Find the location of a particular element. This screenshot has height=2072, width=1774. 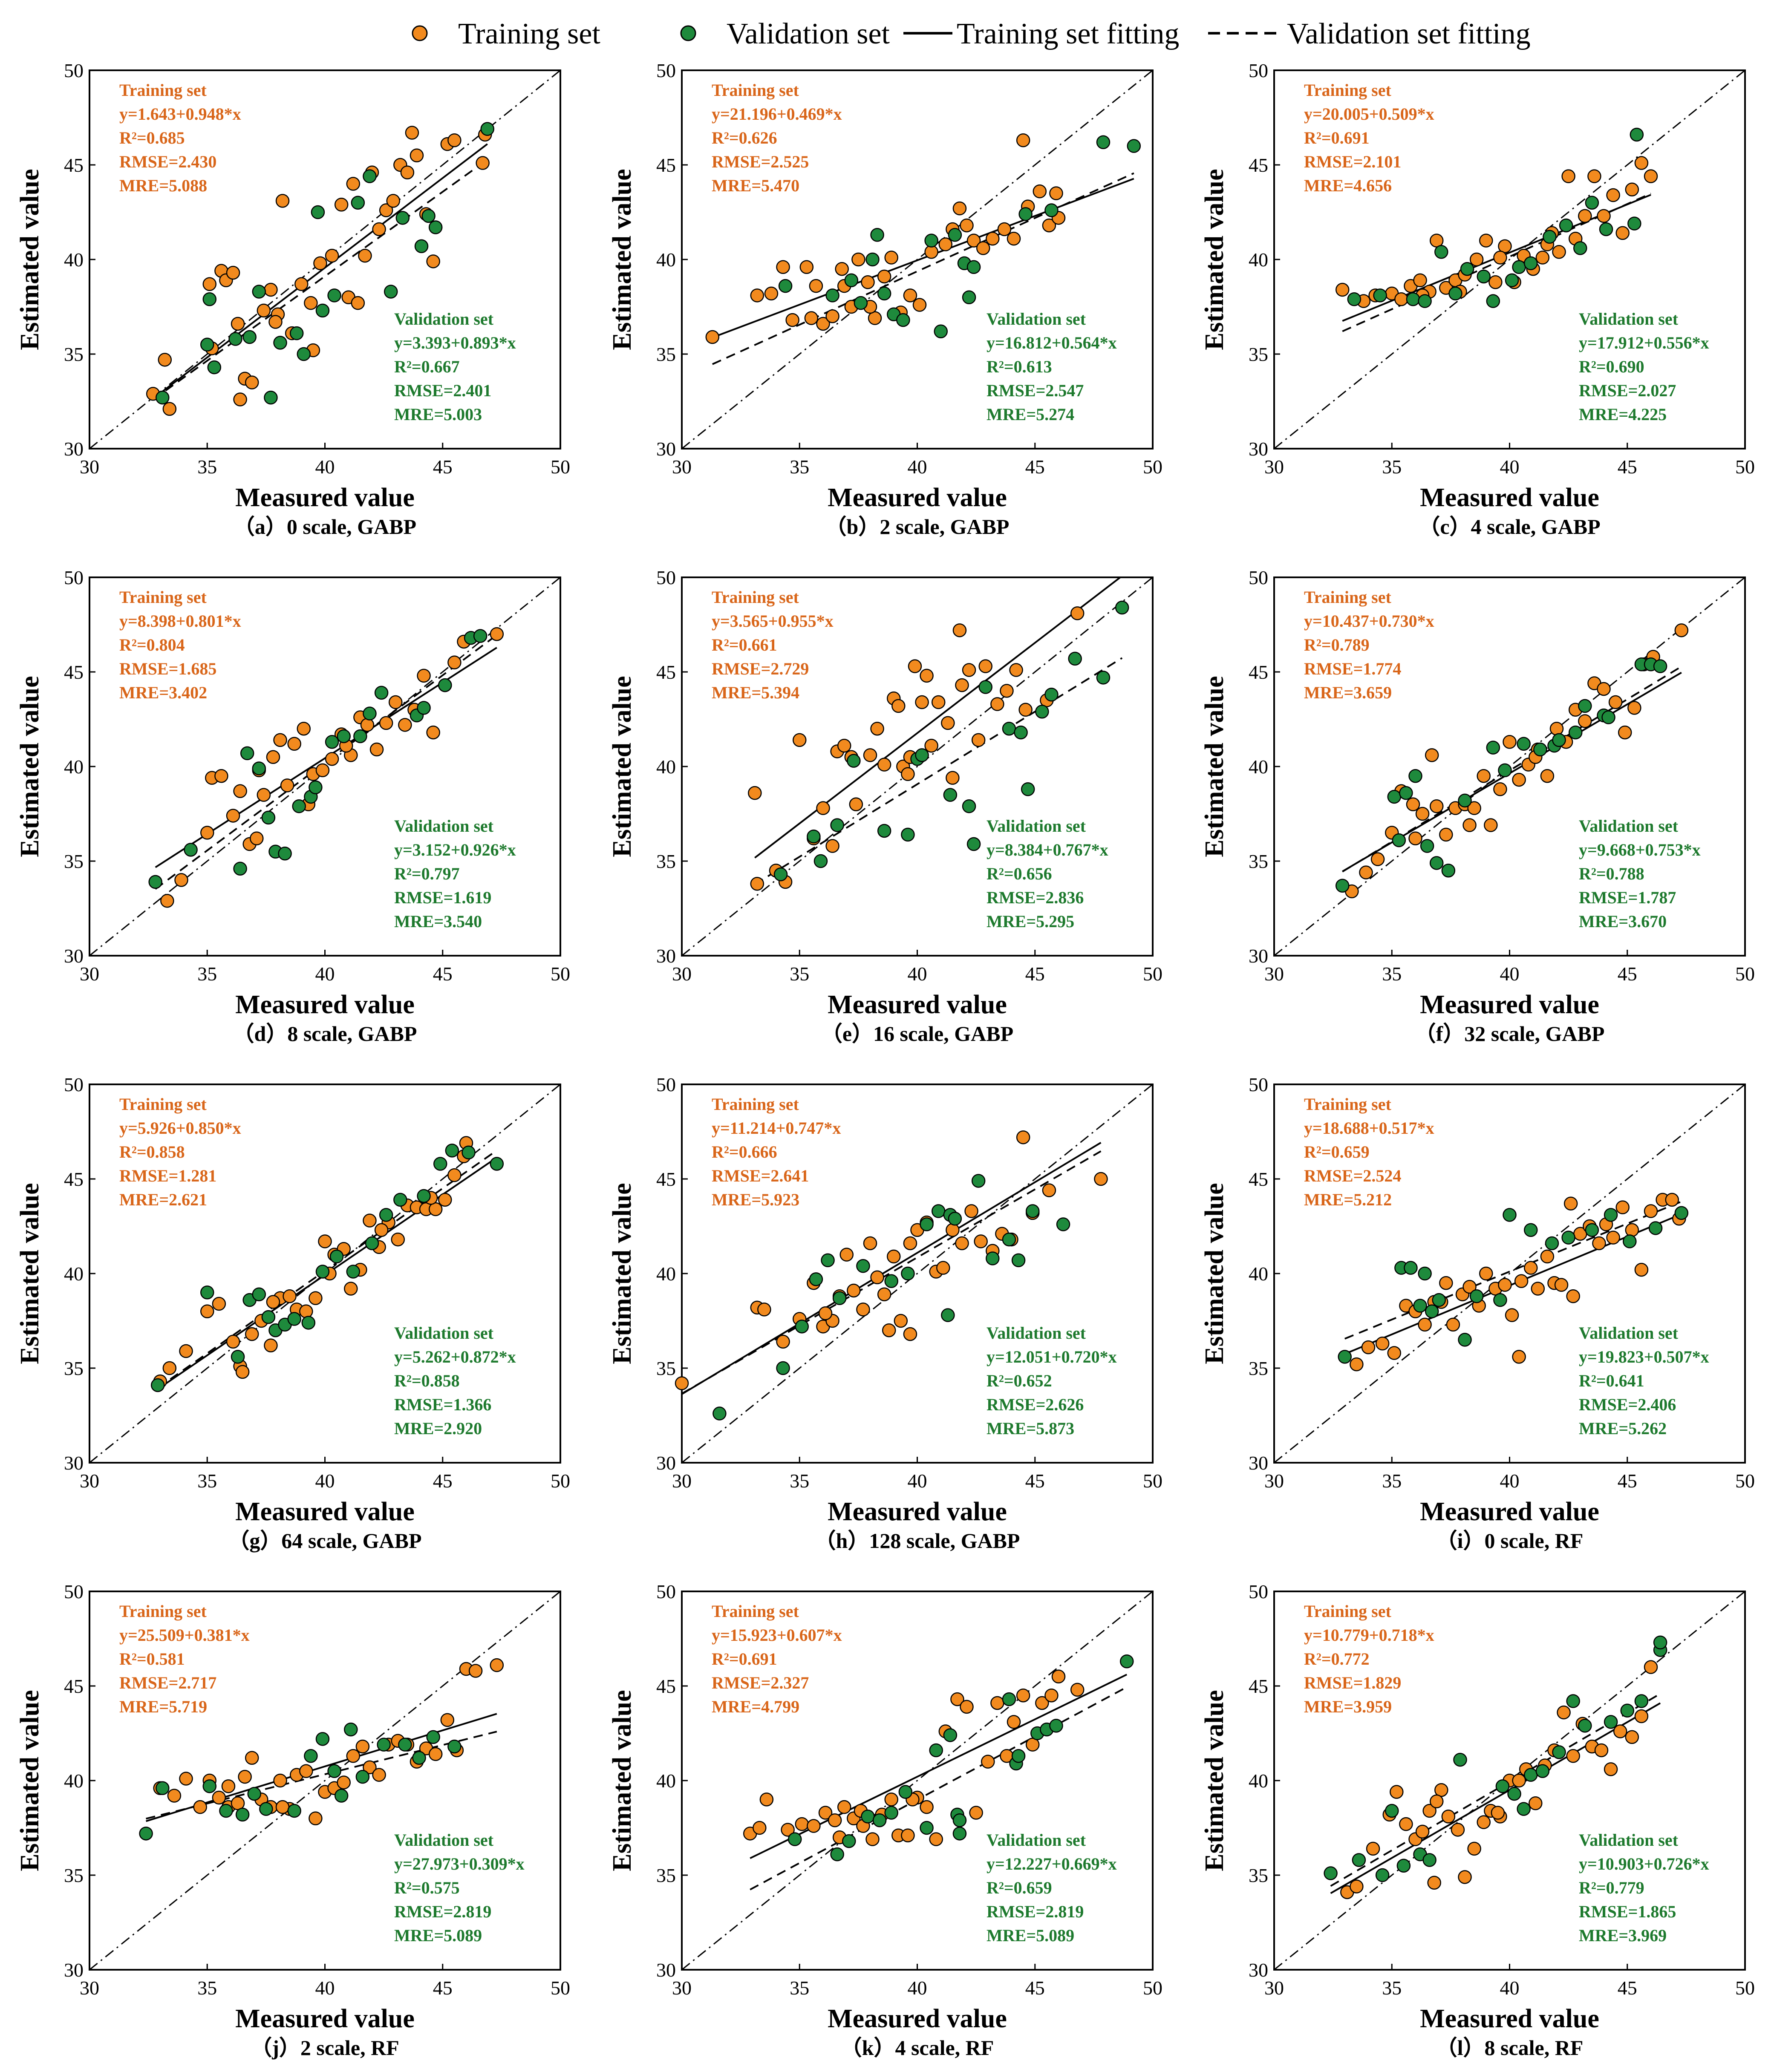

validation-annotation-line: y=27.973+0.309*x is located at coordinates (460, 1864).